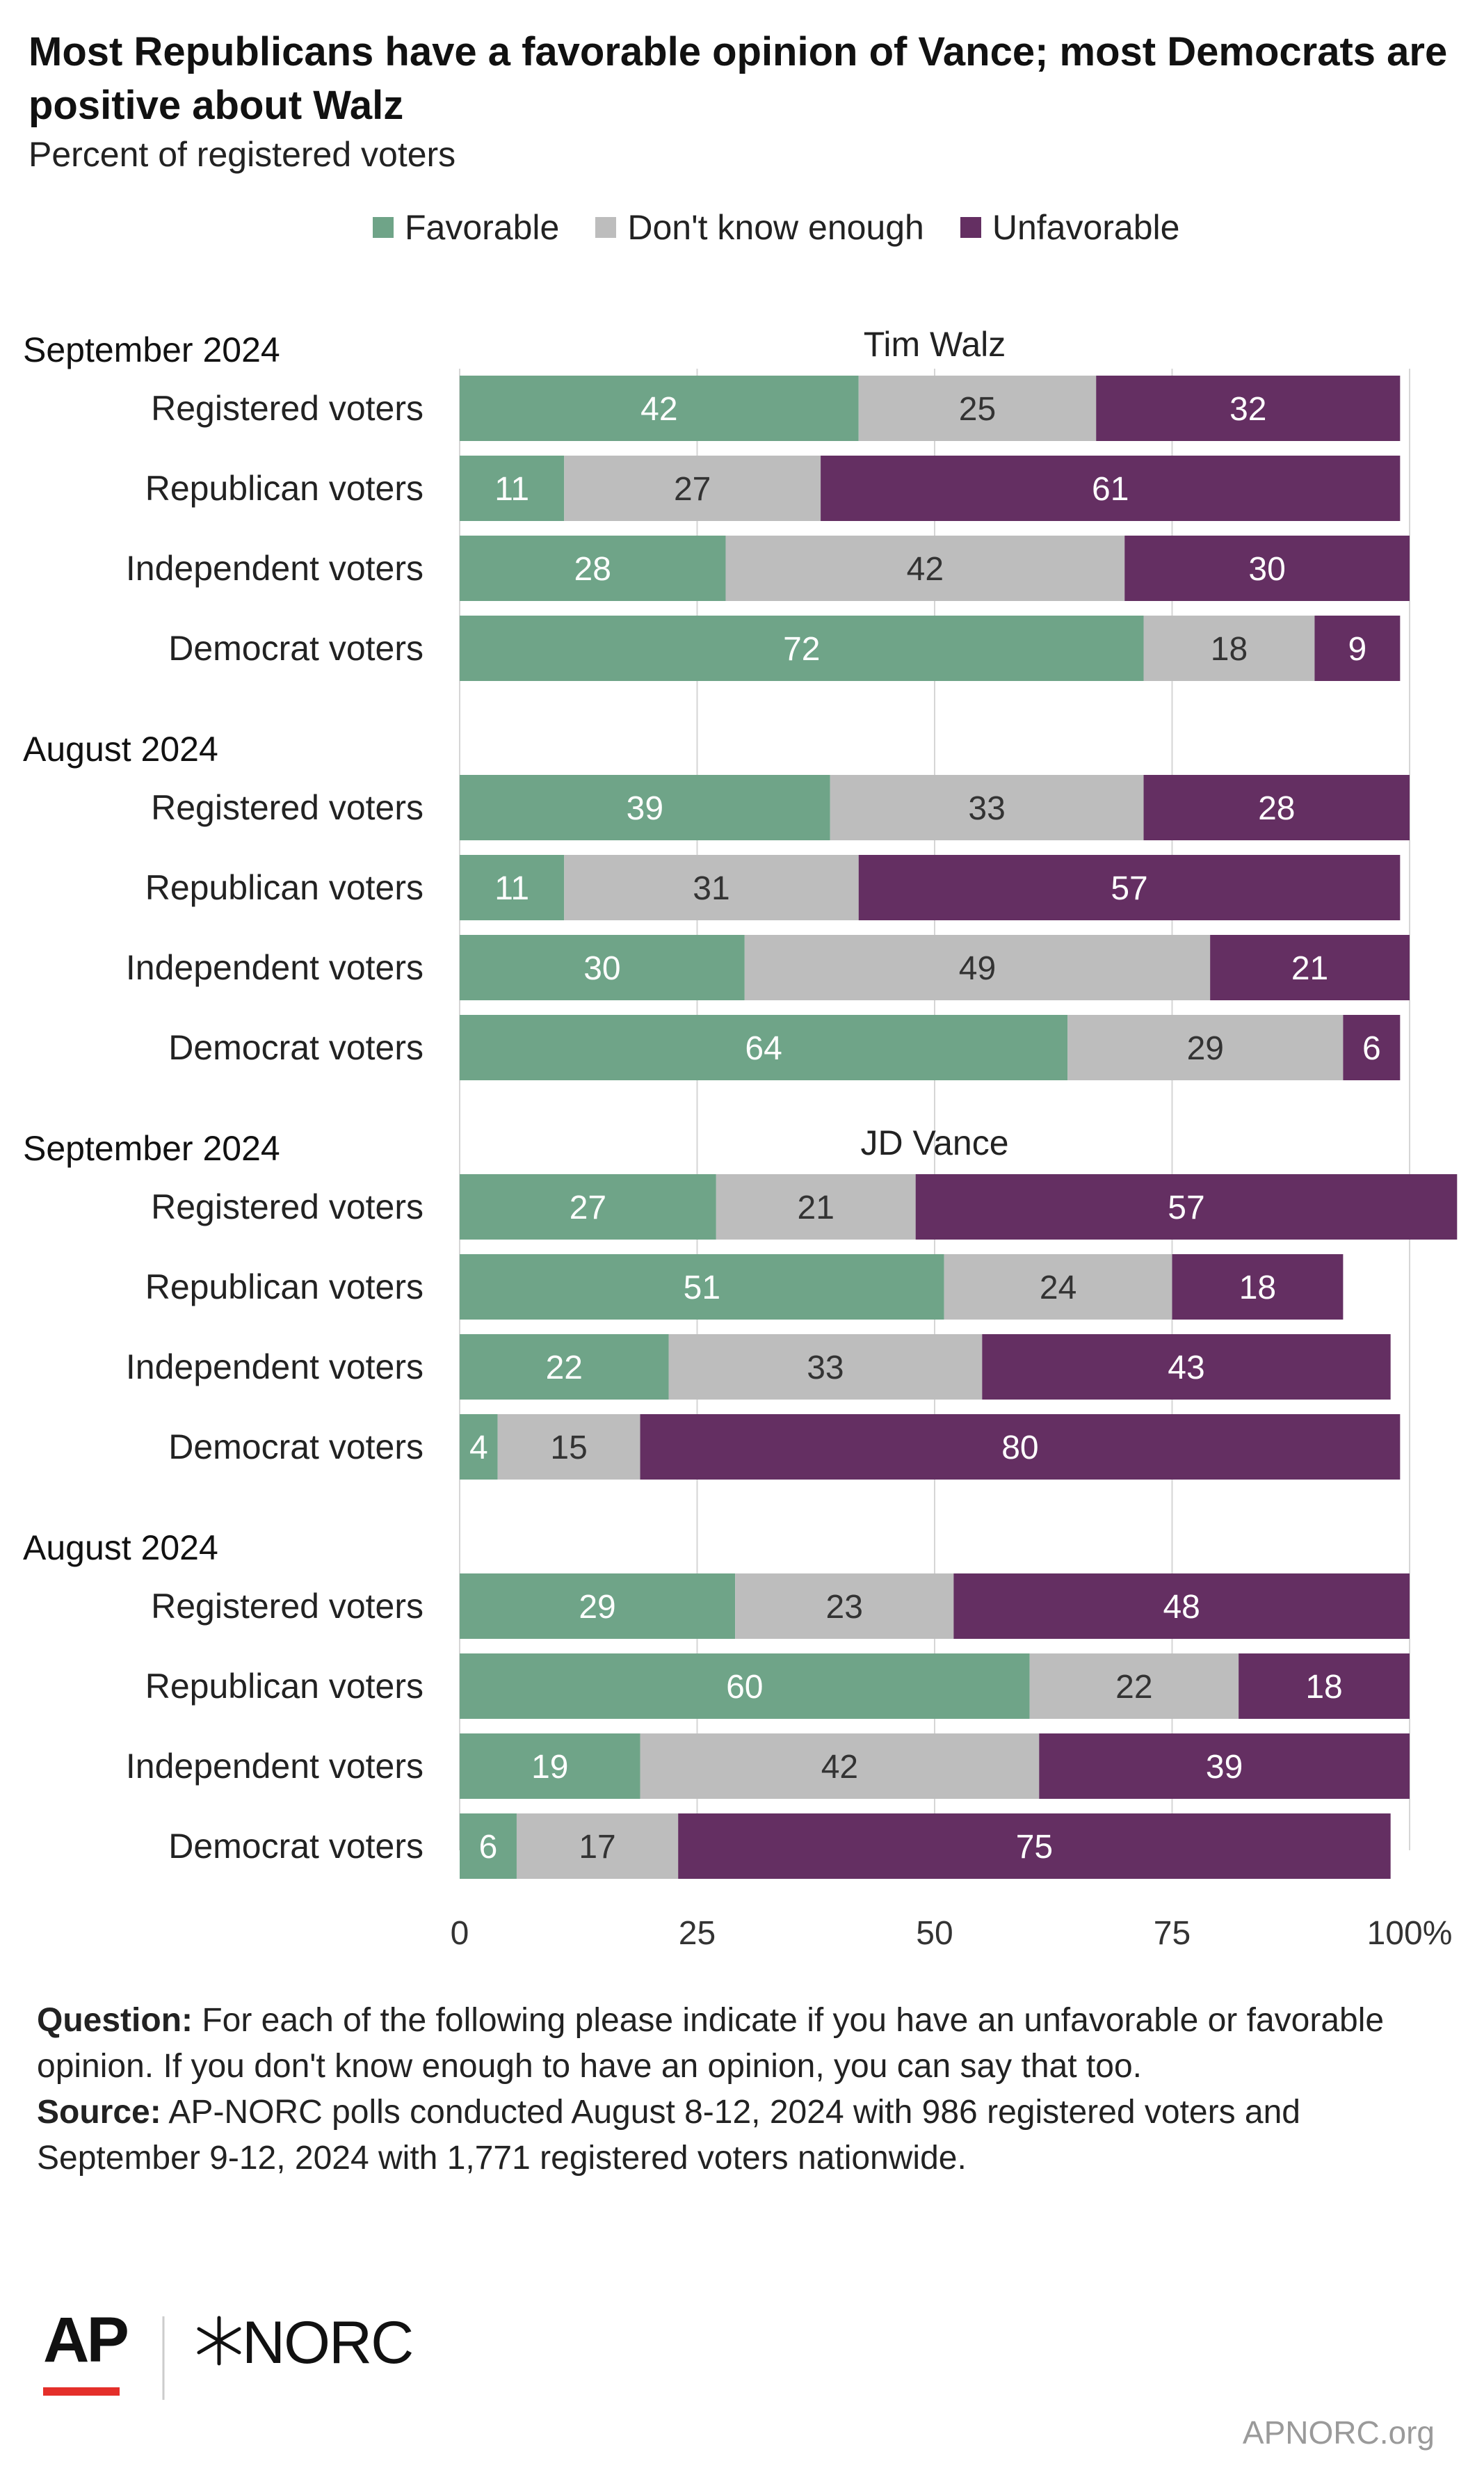 The image size is (1484, 2484). I want to click on data-label-unfavorable: 57, so click(1129, 888).